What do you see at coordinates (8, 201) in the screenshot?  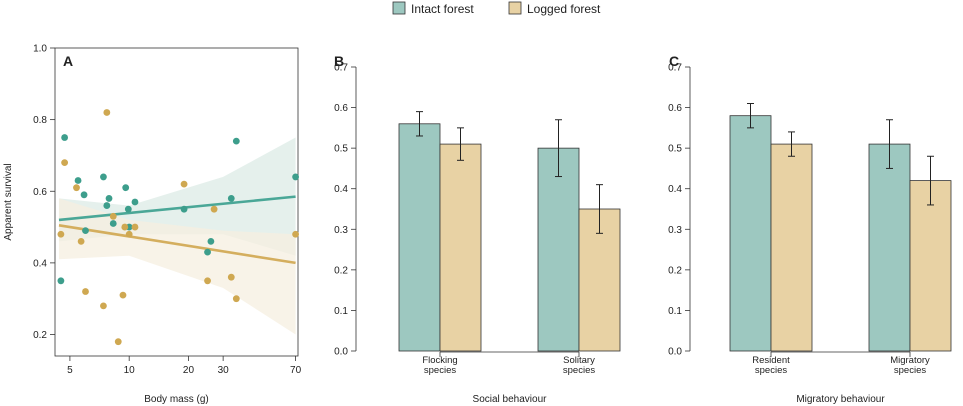 I see `y-axis-title: Apparent survival` at bounding box center [8, 201].